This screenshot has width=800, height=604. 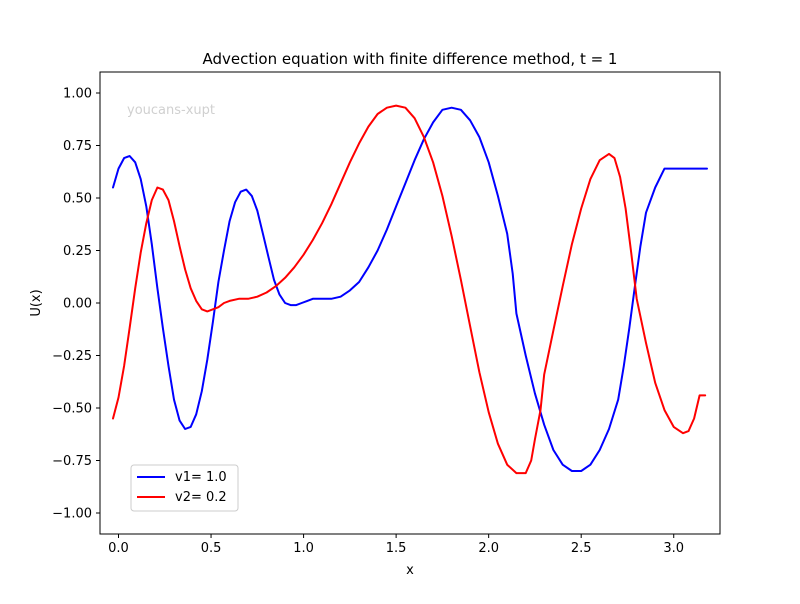 What do you see at coordinates (396, 548) in the screenshot?
I see `x-tick-label: 1.5` at bounding box center [396, 548].